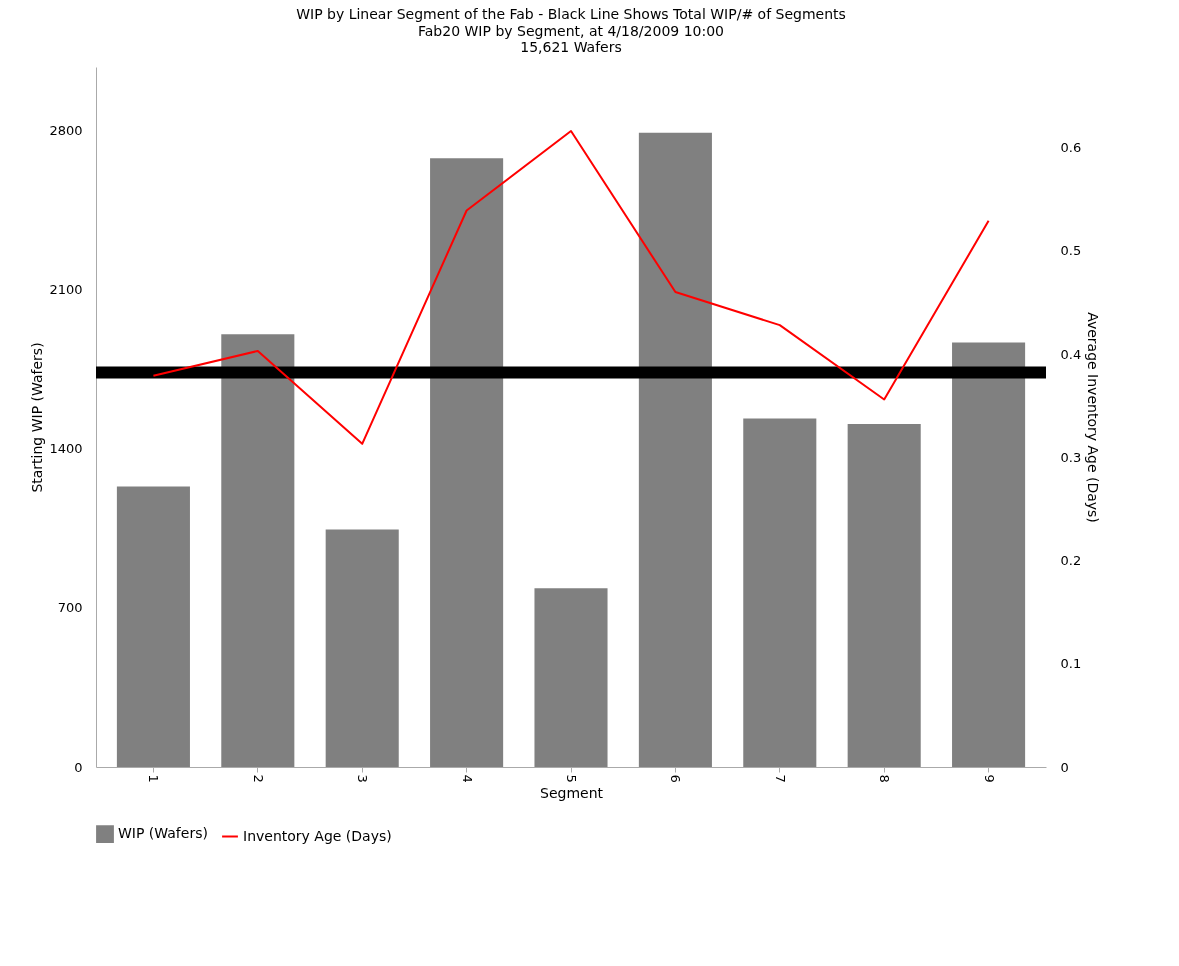 Image resolution: width=1179 pixels, height=966 pixels. Describe the element at coordinates (317, 835) in the screenshot. I see `legend-label: Inventory Age (Days)` at that location.